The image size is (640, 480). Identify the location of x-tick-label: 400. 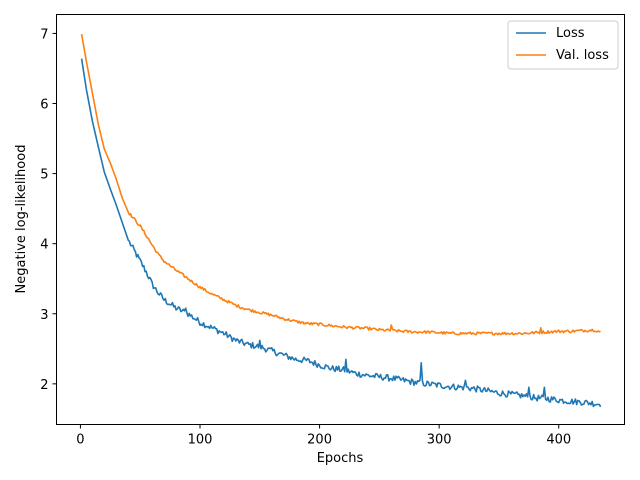
(558, 440).